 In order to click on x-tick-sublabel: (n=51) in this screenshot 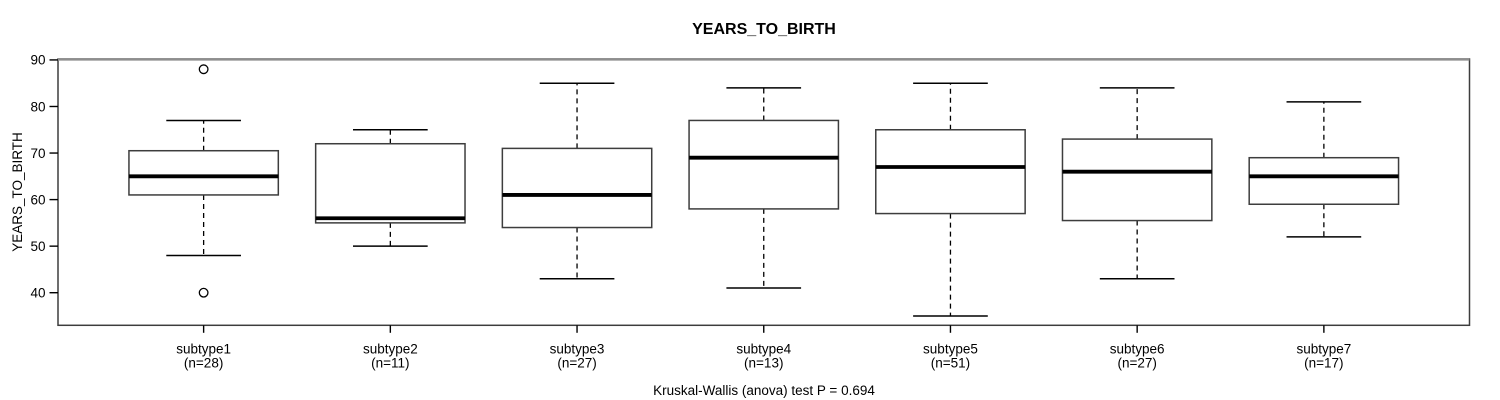, I will do `click(950, 363)`.